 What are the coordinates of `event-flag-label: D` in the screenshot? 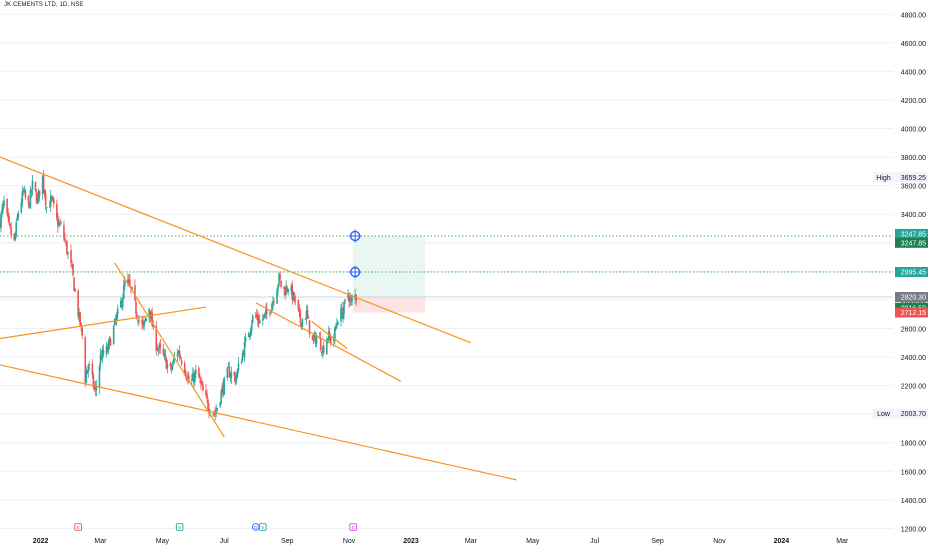 It's located at (256, 528).